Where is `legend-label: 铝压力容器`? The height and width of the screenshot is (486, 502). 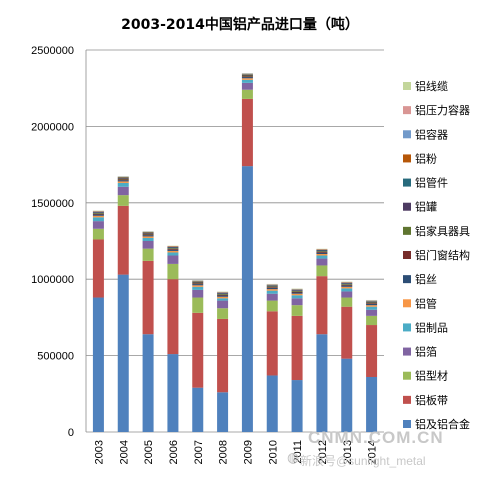
legend-label: 铝压力容器 is located at coordinates (442, 110).